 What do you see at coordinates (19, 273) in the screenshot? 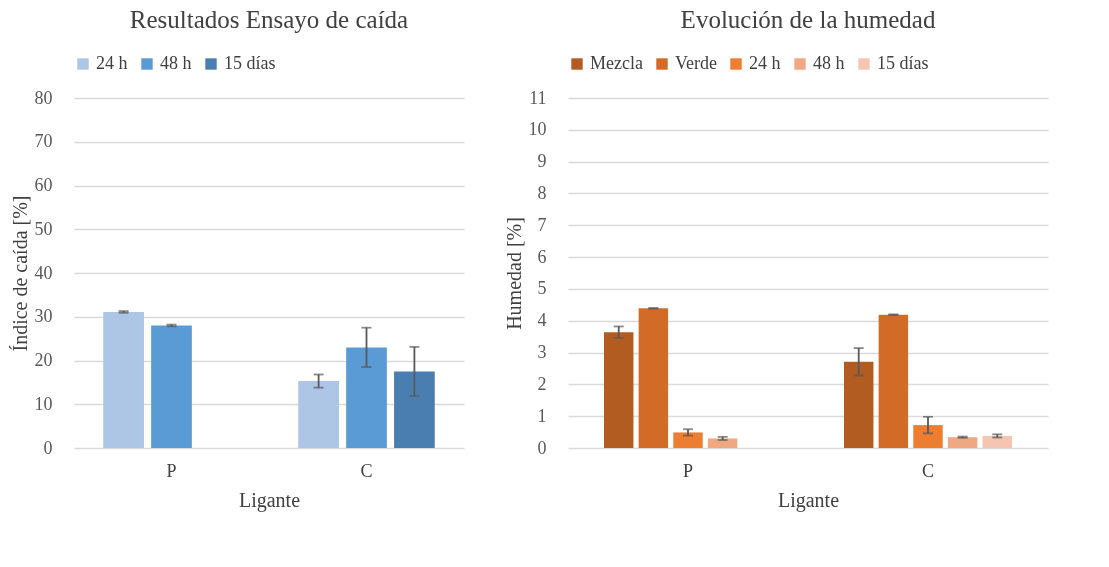
I see `y-axis-title: Índice de caída [%]` at bounding box center [19, 273].